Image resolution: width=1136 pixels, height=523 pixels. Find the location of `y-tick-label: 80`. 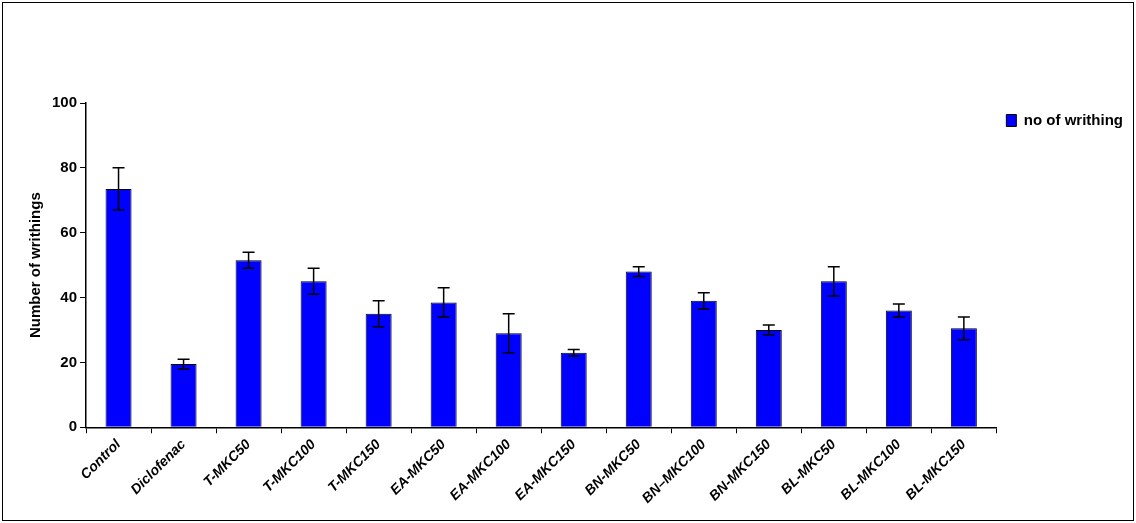

y-tick-label: 80 is located at coordinates (69, 166).